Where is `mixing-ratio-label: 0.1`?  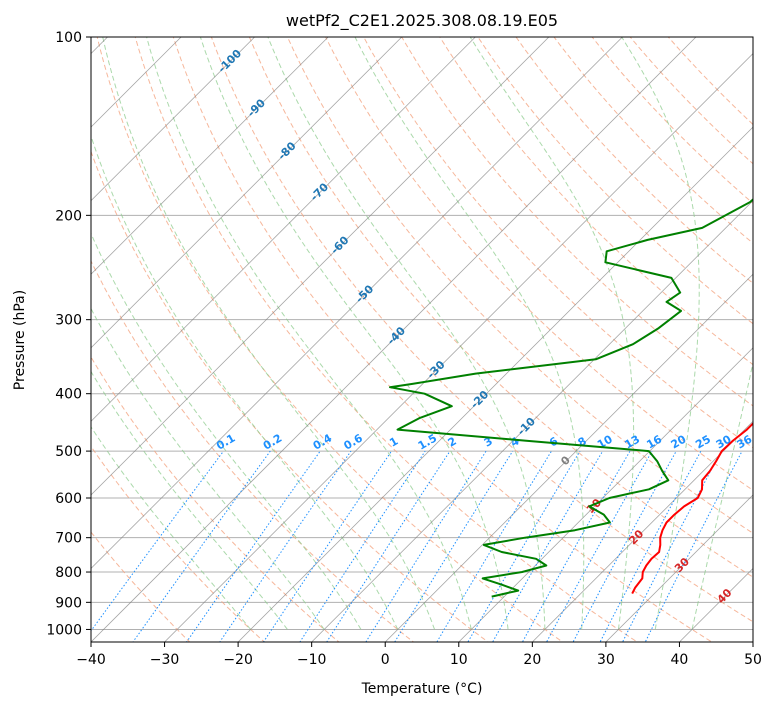 mixing-ratio-label: 0.1 is located at coordinates (225, 442).